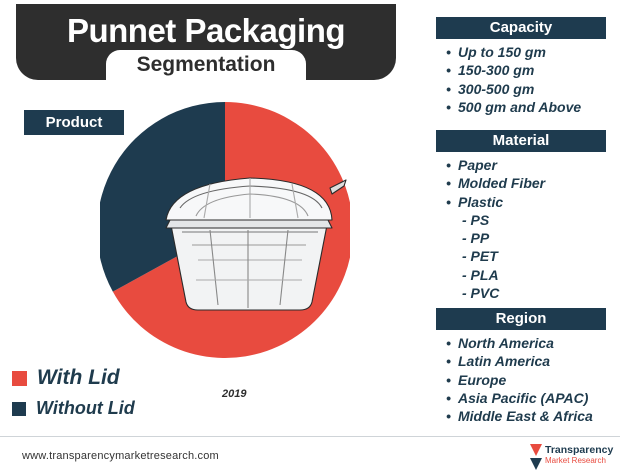  What do you see at coordinates (475, 201) in the screenshot?
I see `list-item: • Plastic` at bounding box center [475, 201].